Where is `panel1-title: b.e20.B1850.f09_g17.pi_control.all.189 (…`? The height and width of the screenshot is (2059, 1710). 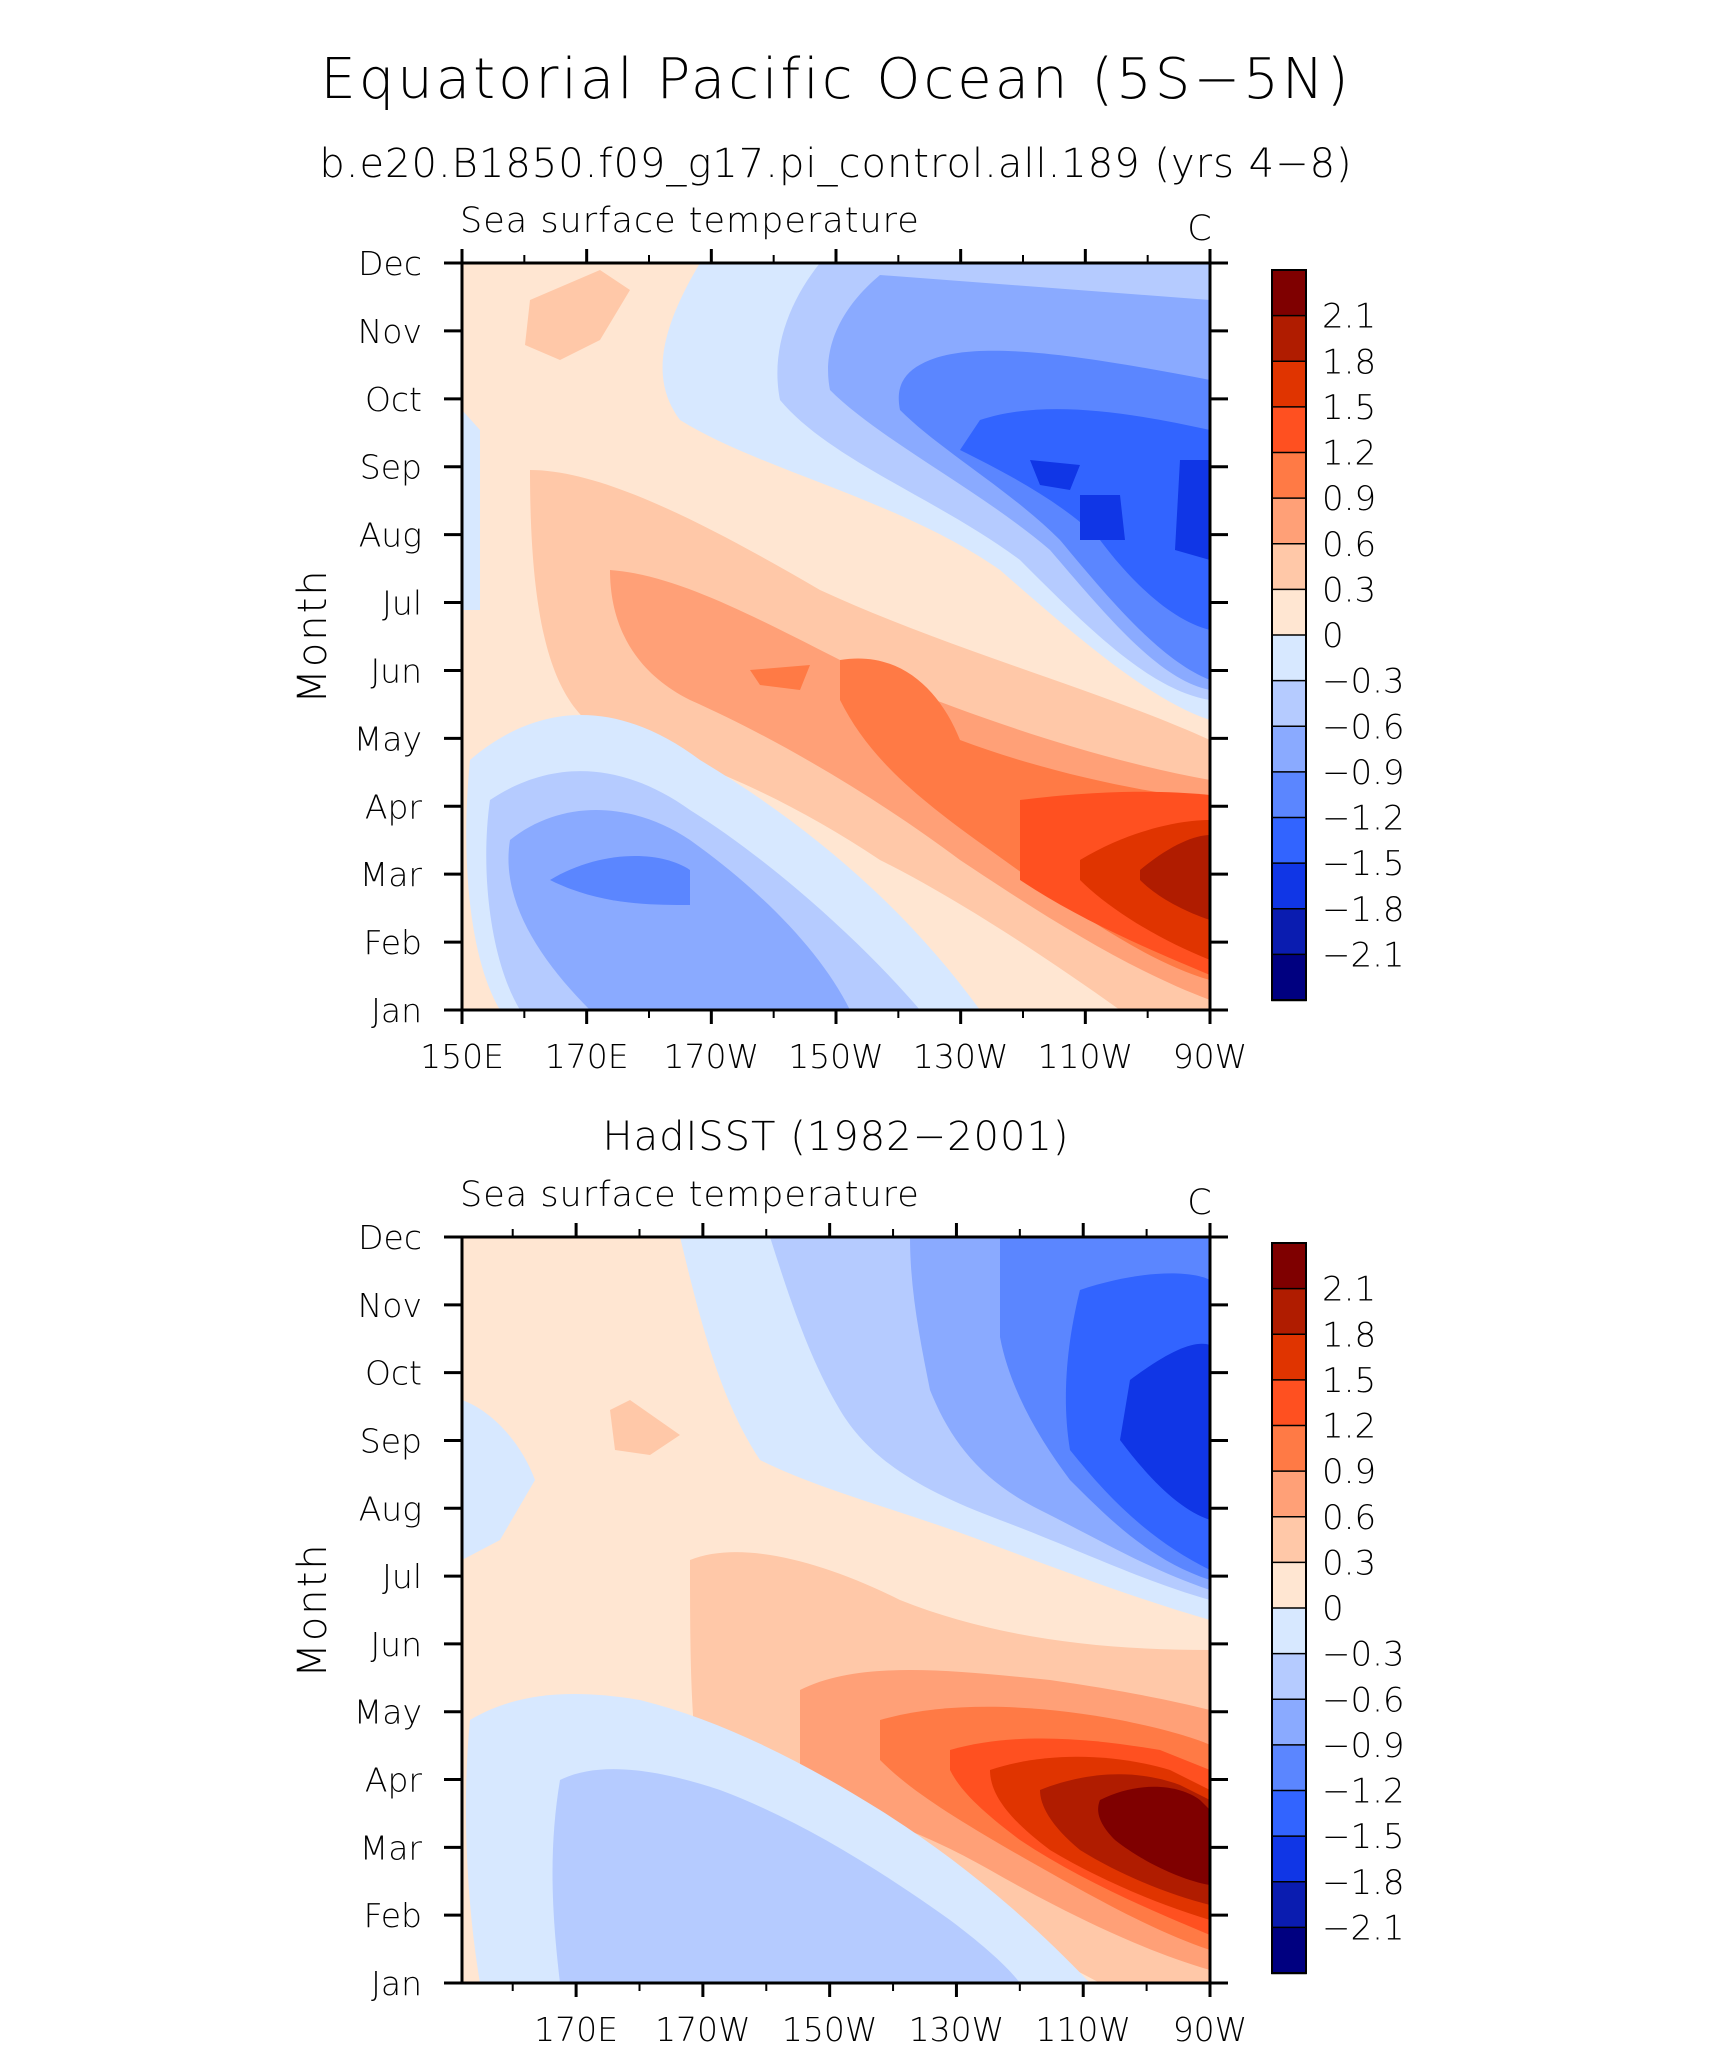 panel1-title: b.e20.B1850.f09_g17.pi_control.all.189 (… is located at coordinates (835, 164).